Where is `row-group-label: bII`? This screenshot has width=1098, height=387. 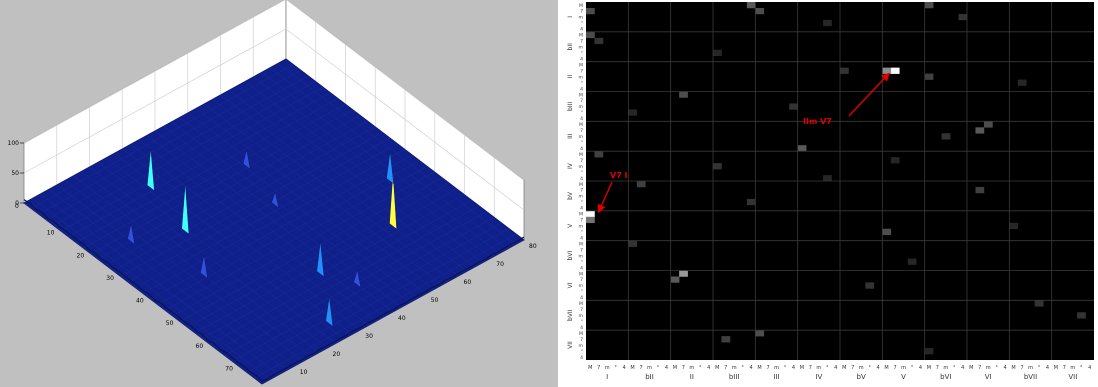
row-group-label: bII is located at coordinates (570, 47).